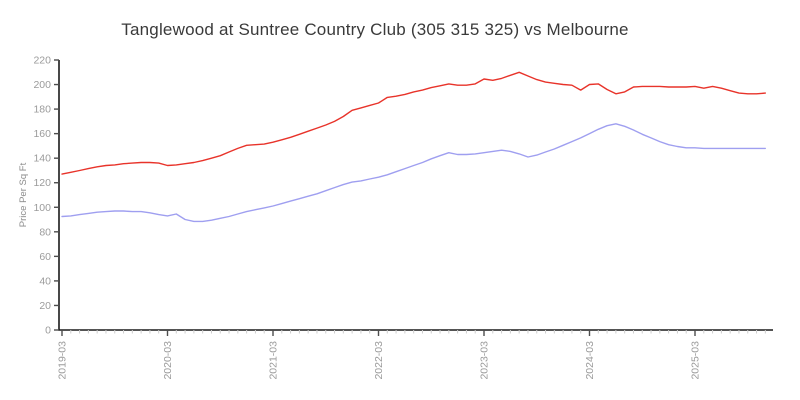 This screenshot has width=800, height=400. I want to click on x-tick-label: 2025-03, so click(696, 360).